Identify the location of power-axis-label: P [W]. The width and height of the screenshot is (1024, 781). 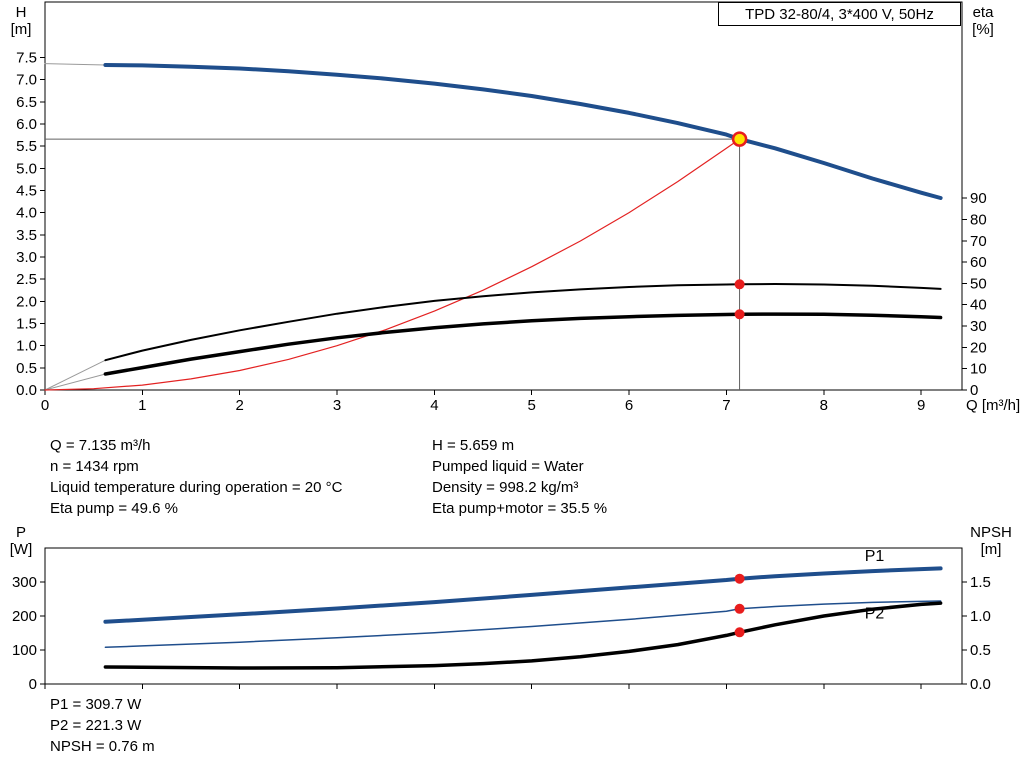
(21, 541).